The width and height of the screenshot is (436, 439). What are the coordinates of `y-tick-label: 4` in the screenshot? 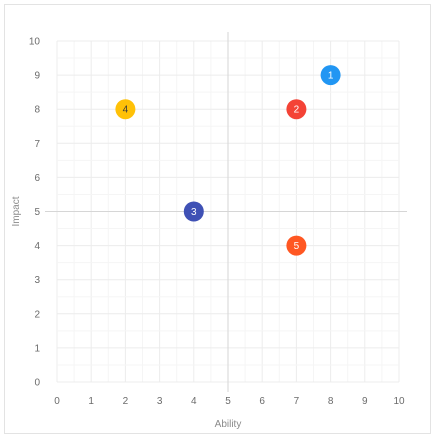 It's located at (37, 246).